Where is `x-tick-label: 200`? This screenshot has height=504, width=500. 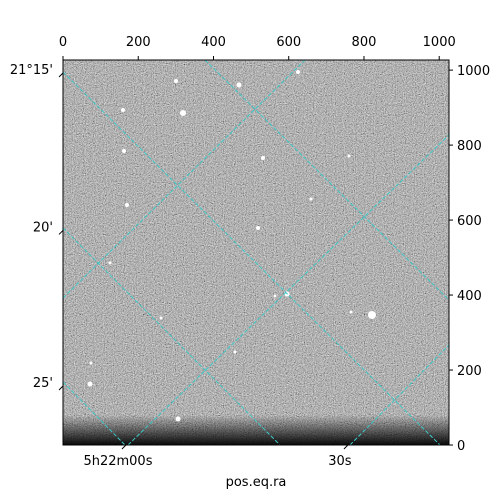 x-tick-label: 200 is located at coordinates (138, 42).